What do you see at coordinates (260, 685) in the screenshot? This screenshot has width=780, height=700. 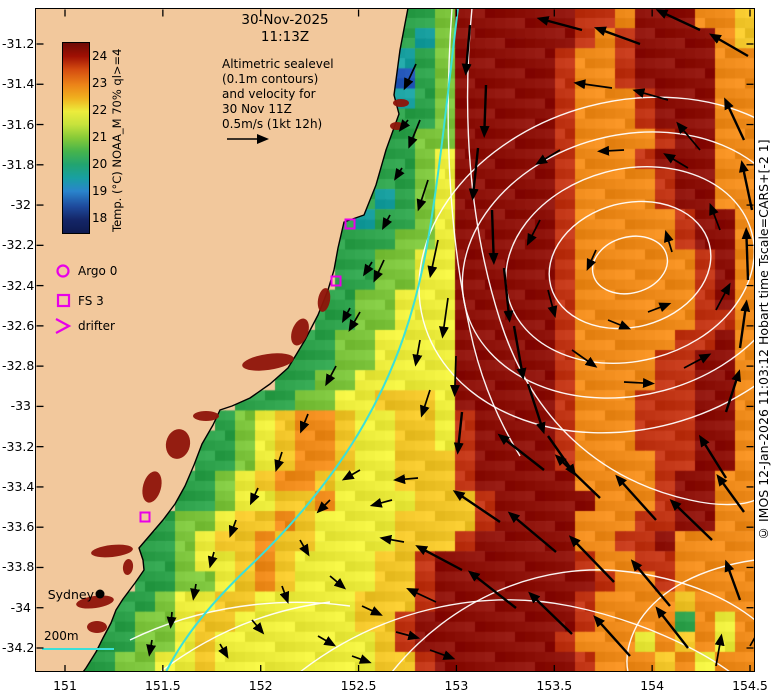 I see `x-axis-label: 152` at bounding box center [260, 685].